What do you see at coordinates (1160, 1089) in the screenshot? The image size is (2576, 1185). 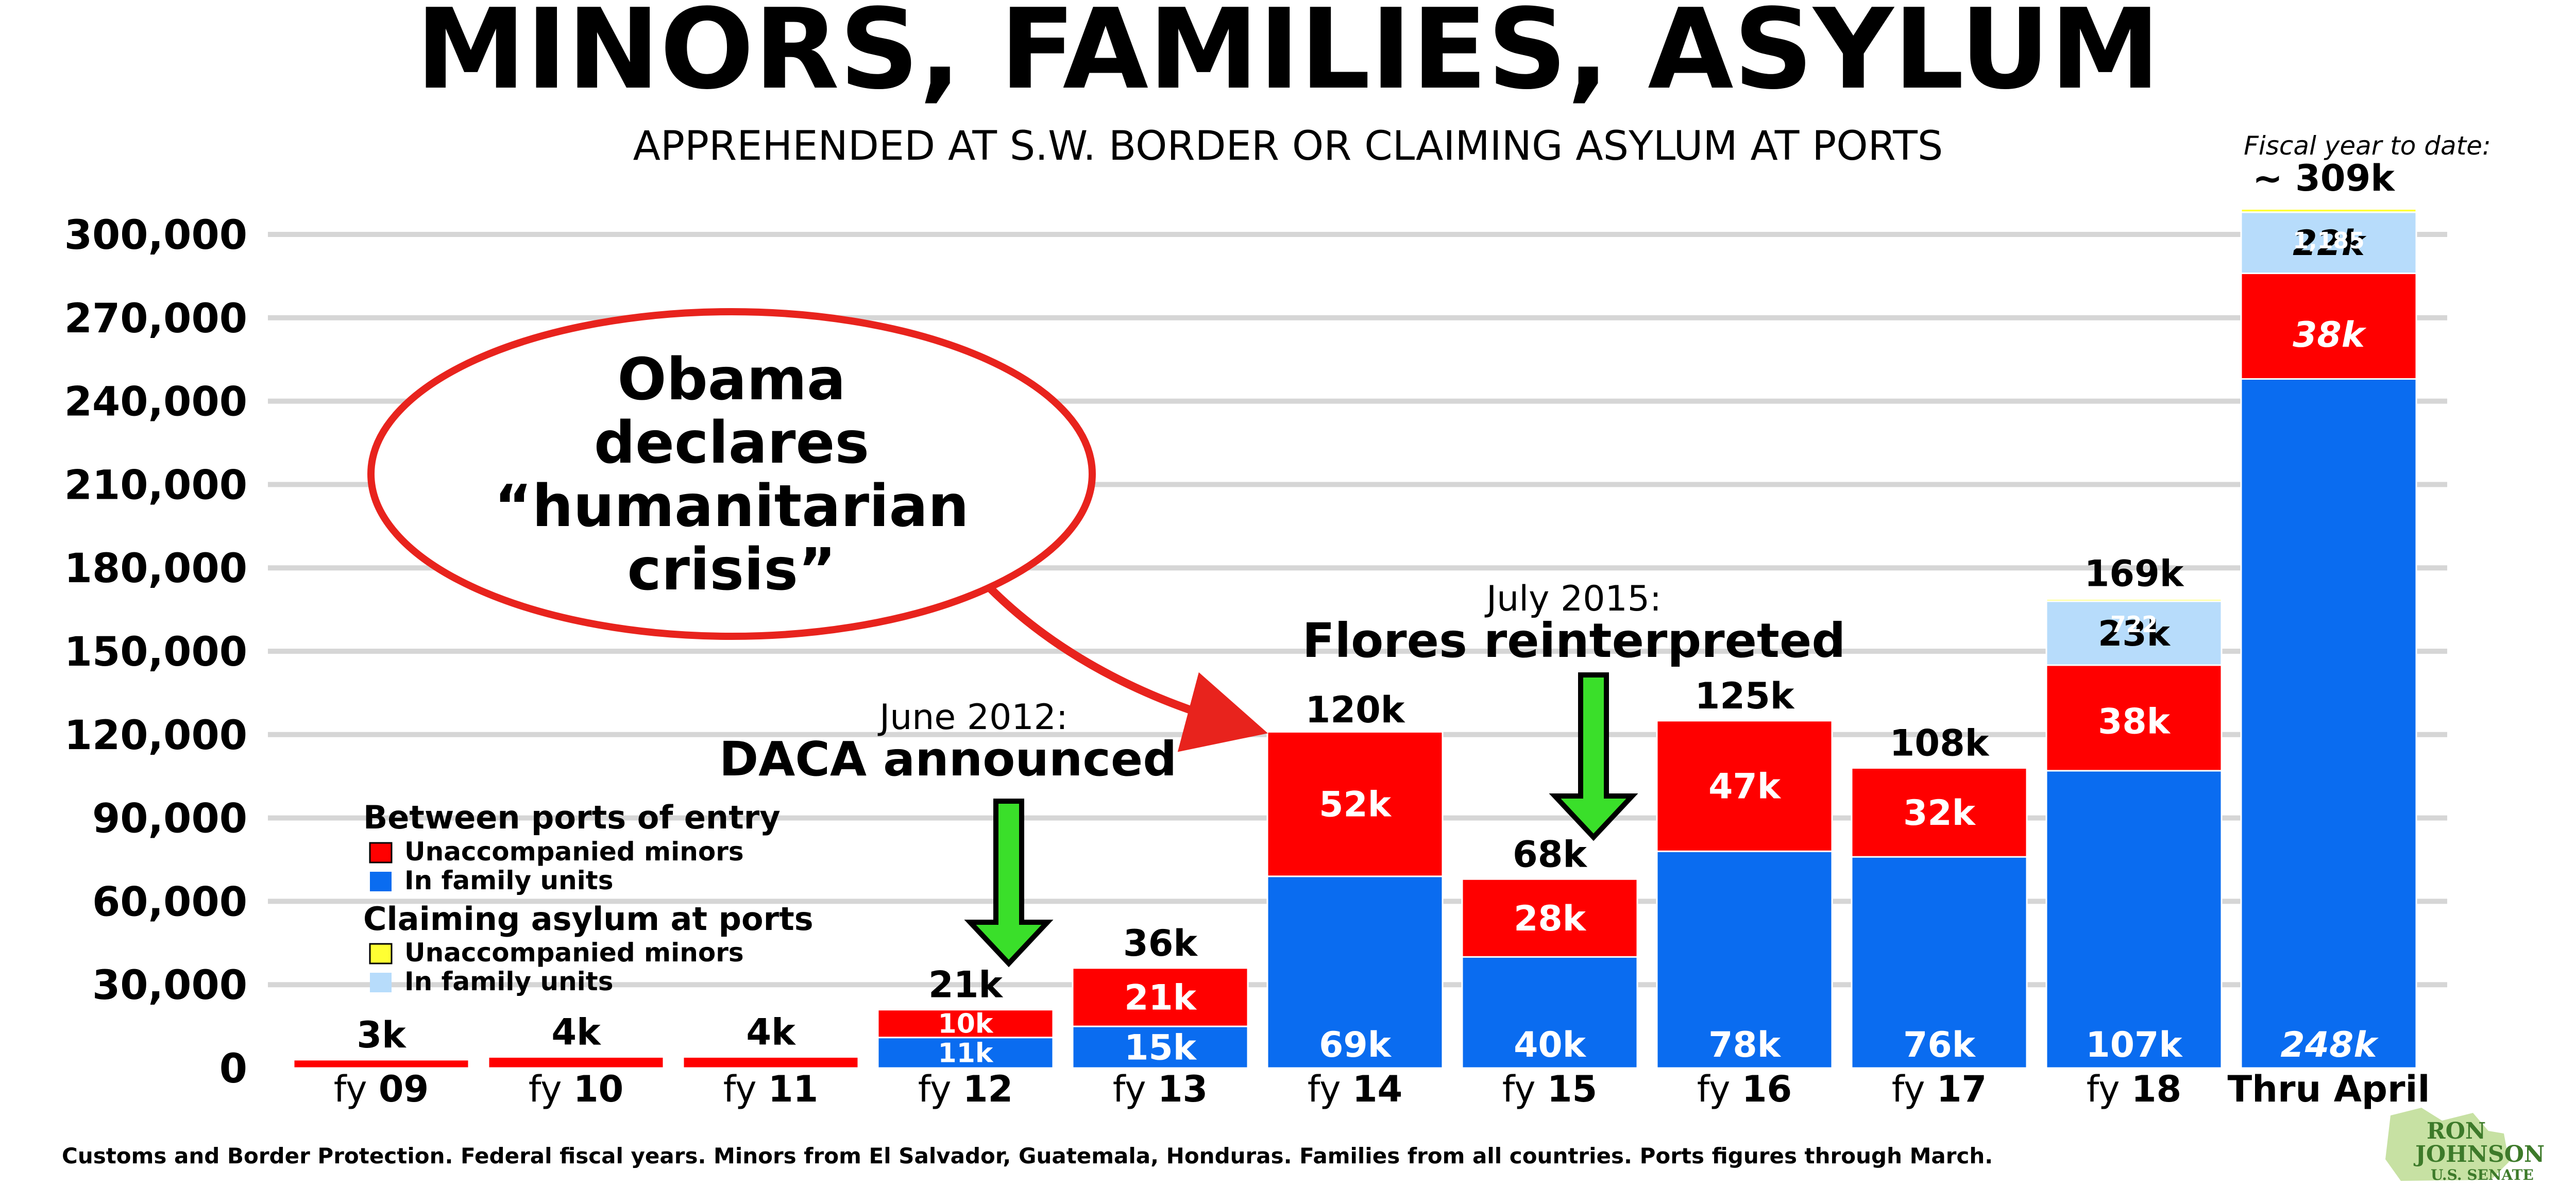 I see `x-tick-label: fy 13` at bounding box center [1160, 1089].